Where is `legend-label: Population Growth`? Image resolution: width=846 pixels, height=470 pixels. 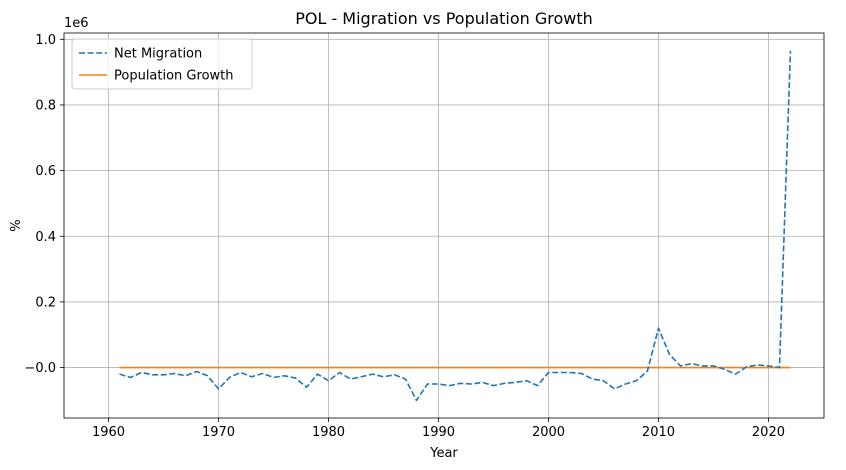 legend-label: Population Growth is located at coordinates (174, 76).